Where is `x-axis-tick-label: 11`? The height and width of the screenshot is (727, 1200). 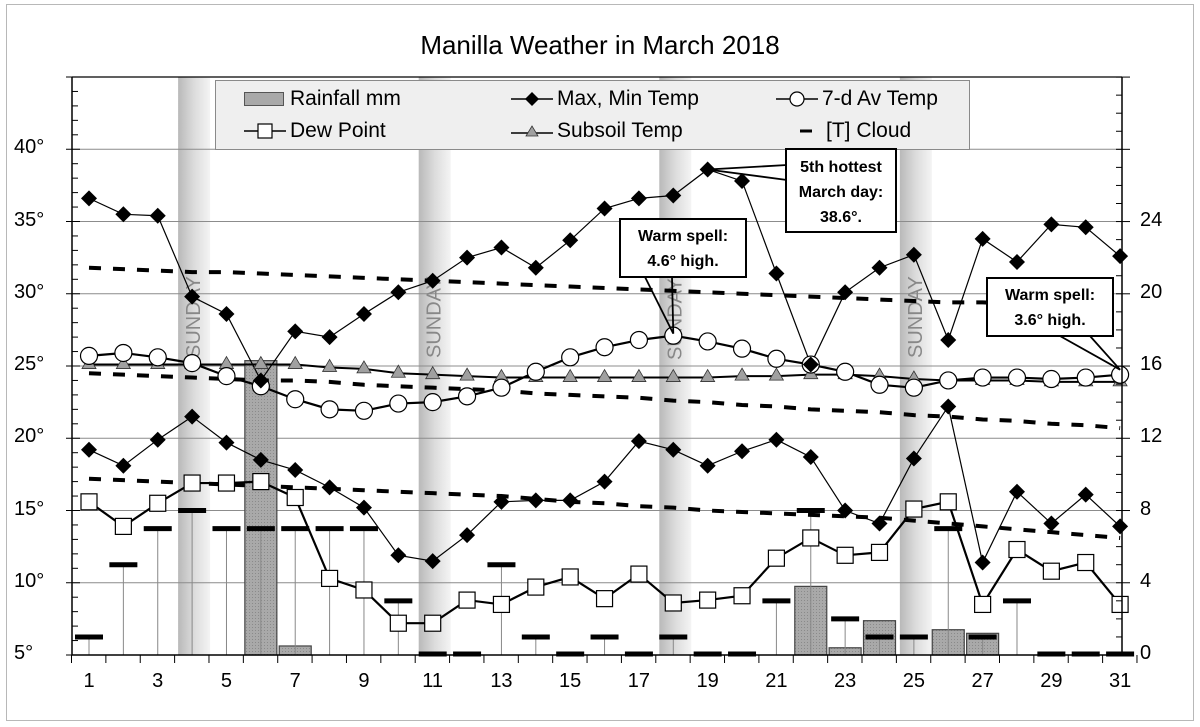 x-axis-tick-label: 11 is located at coordinates (433, 681).